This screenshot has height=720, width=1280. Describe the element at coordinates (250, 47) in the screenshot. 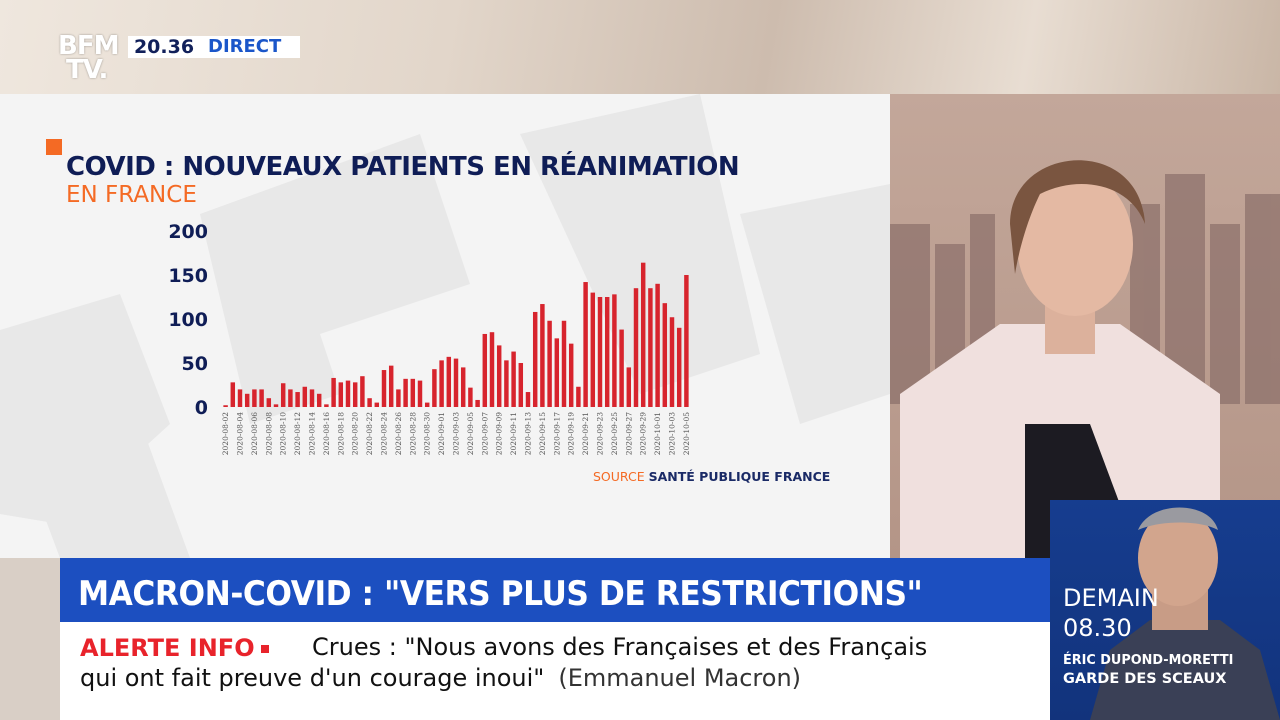

I see `live-badge: DIRECT` at that location.